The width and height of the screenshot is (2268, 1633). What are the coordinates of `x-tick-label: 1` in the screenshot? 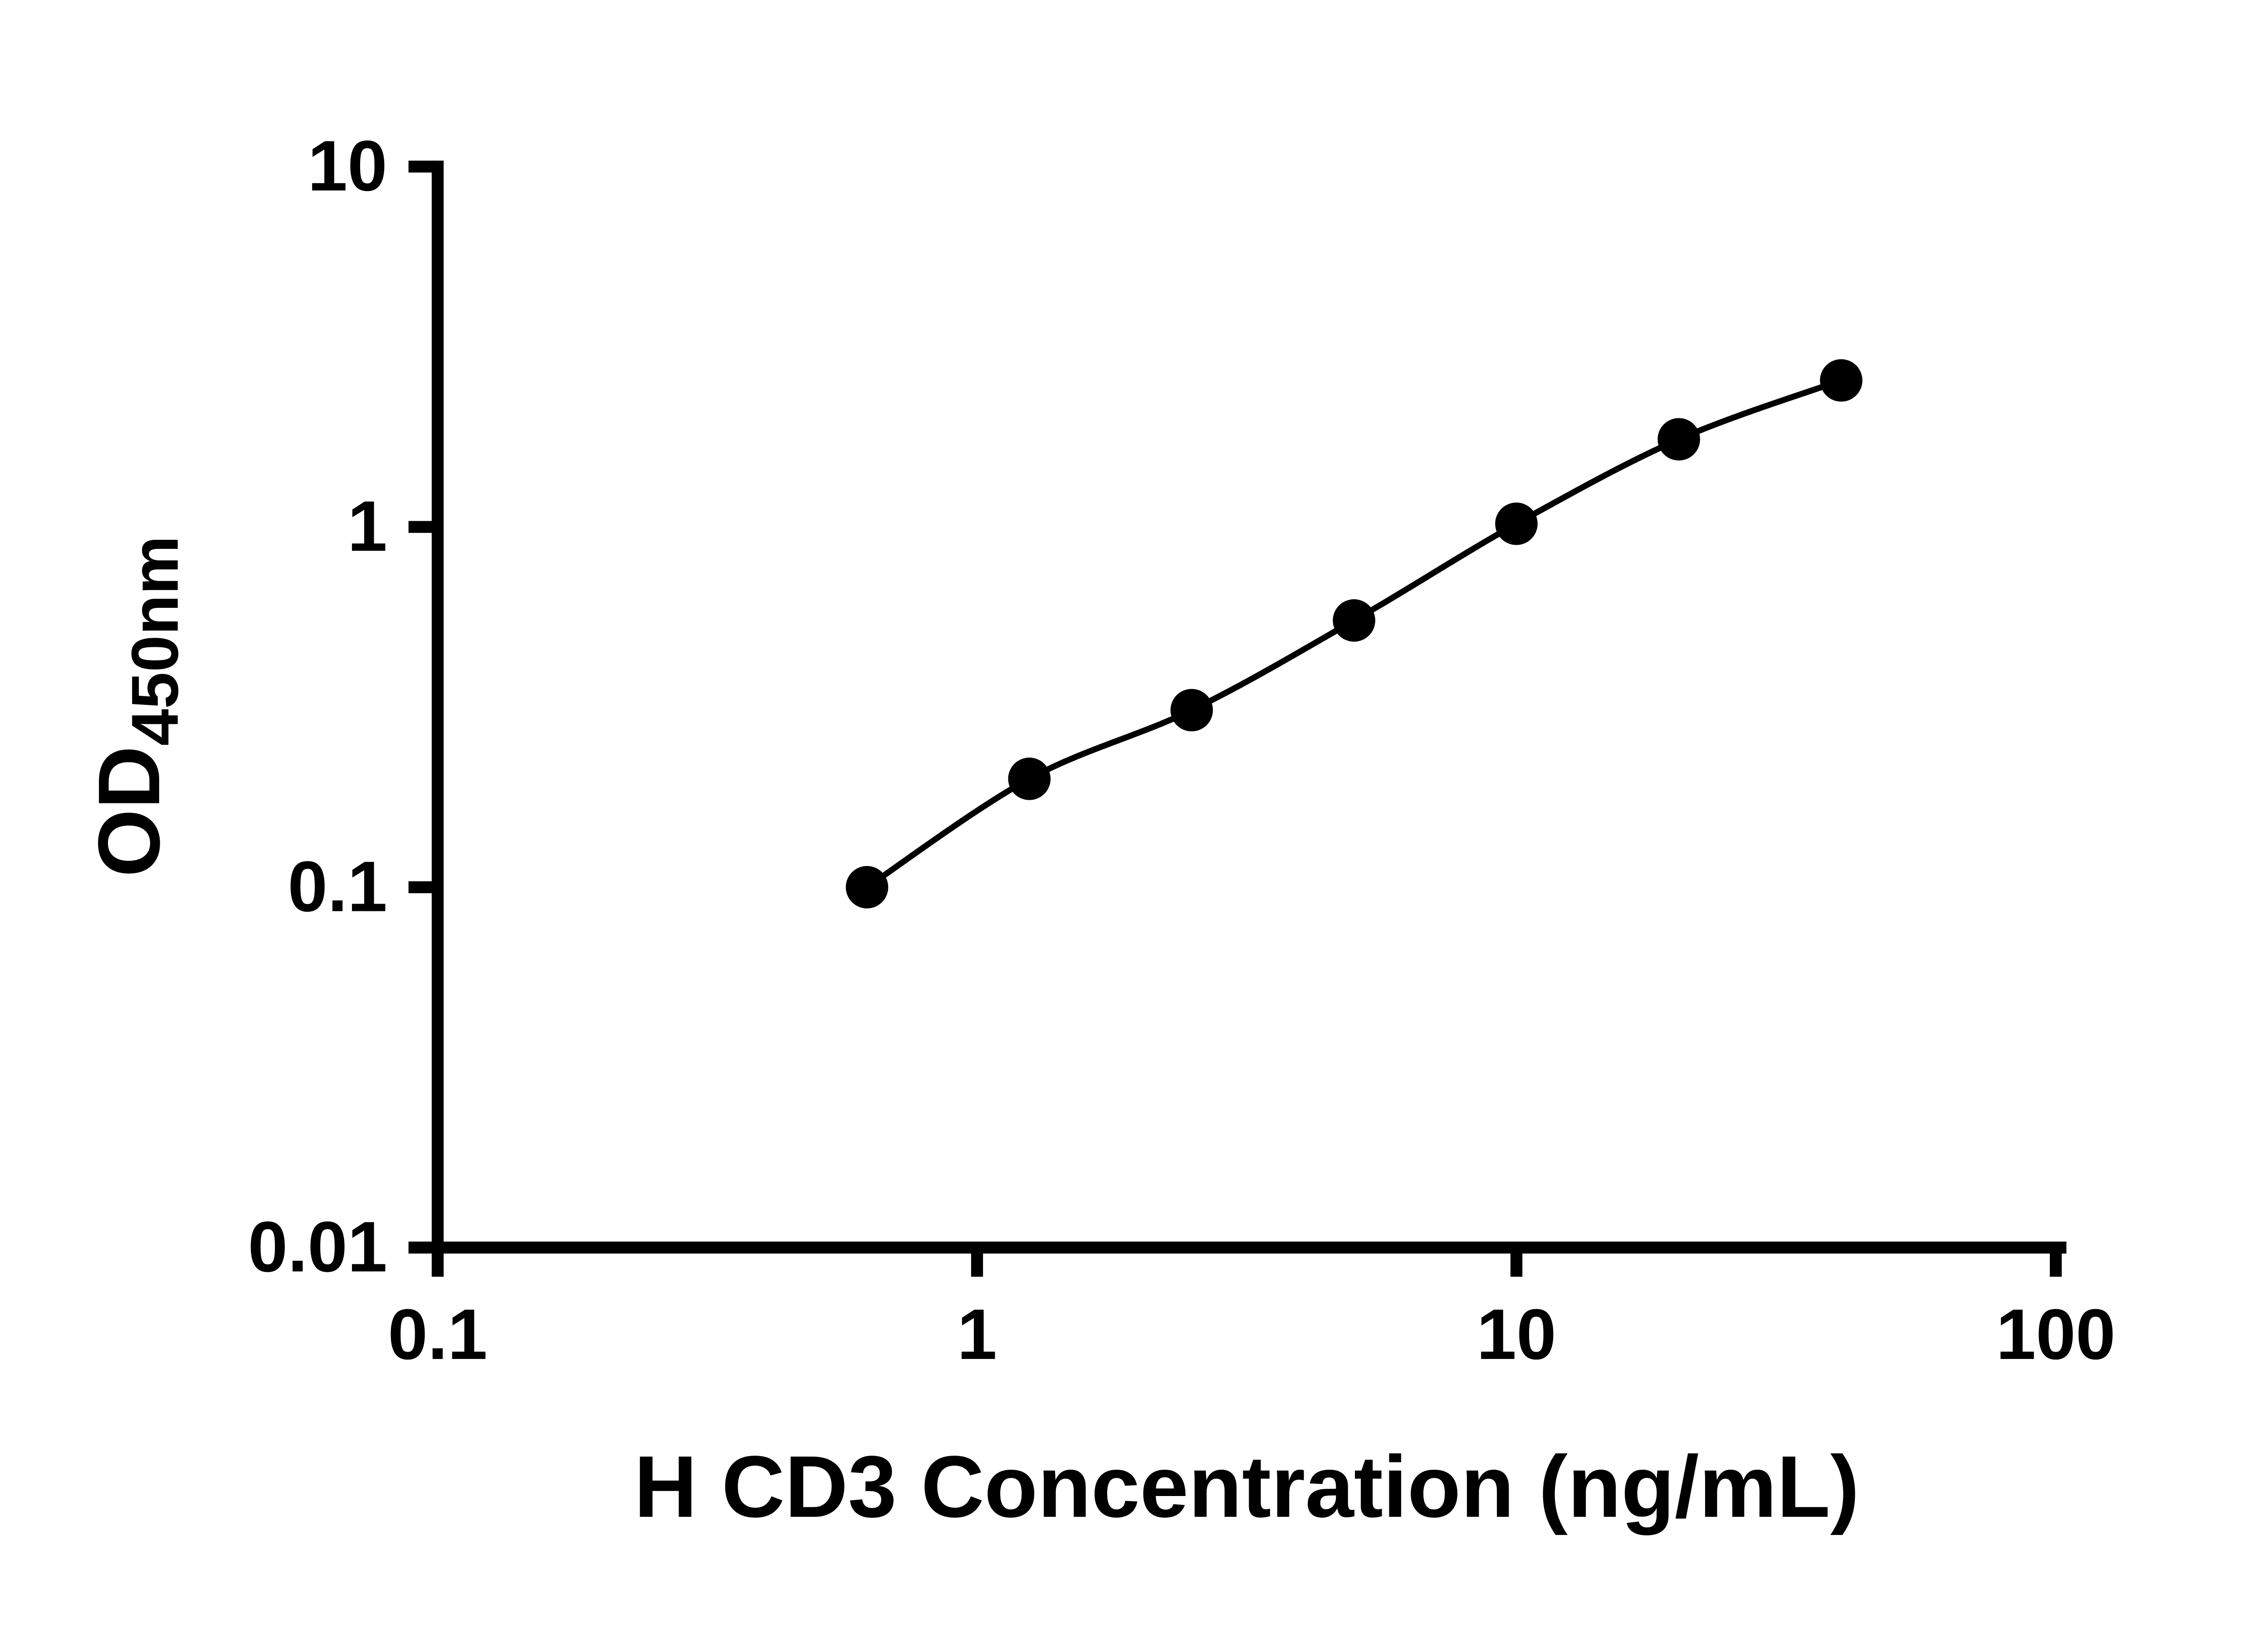 It's located at (977, 1334).